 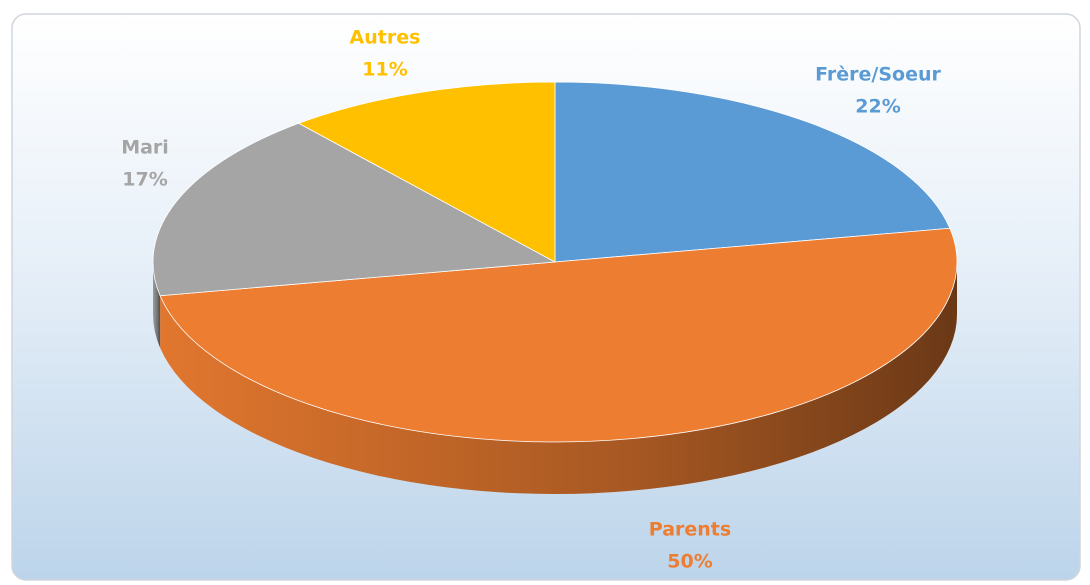 I want to click on slice-side-shade, so click(x=157, y=305).